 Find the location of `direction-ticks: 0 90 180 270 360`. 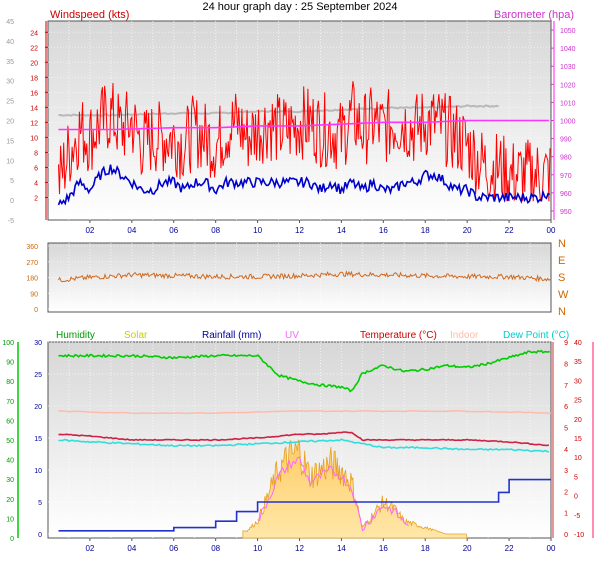

direction-ticks: 0 90 180 270 360 is located at coordinates (288, 279).